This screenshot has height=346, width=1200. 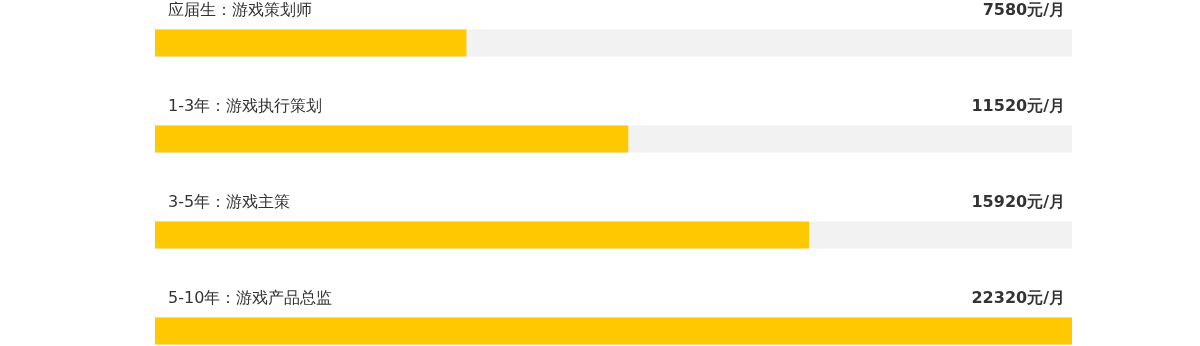 I want to click on y-tick-label: 5-10年：游戏产品总监, so click(x=250, y=297).